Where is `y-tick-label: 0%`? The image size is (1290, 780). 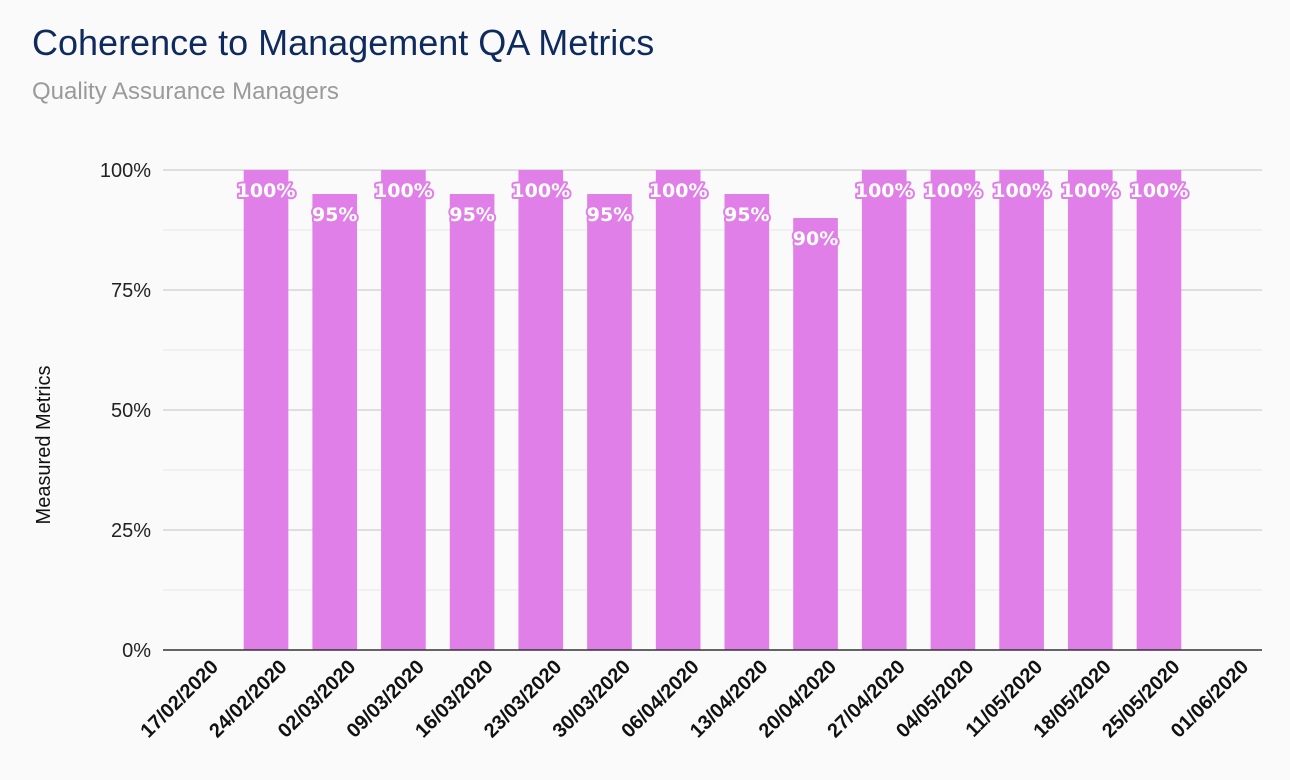 y-tick-label: 0% is located at coordinates (136, 651).